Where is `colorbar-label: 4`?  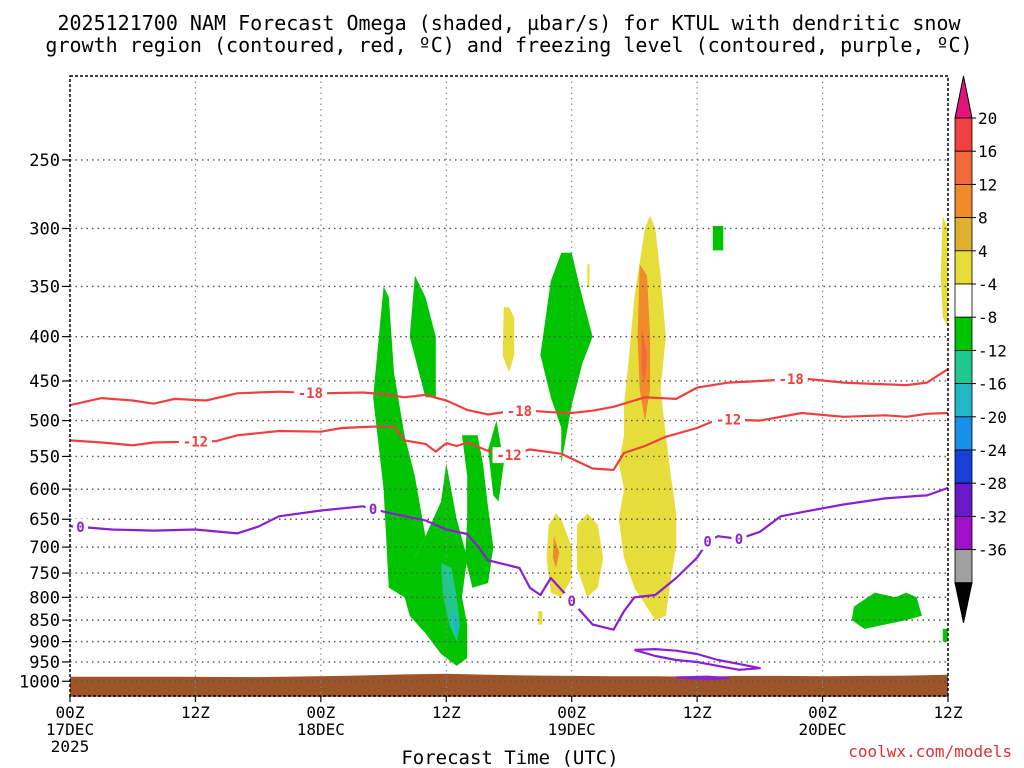 colorbar-label: 4 is located at coordinates (983, 251).